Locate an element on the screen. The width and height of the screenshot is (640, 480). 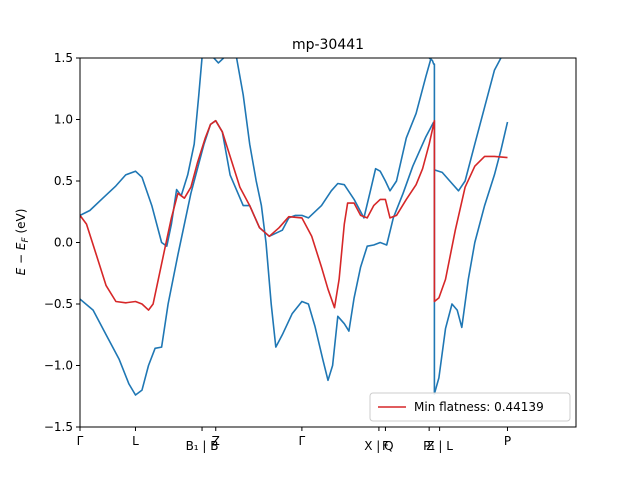
y-axis-label: E − EF (eV) is located at coordinates (22, 242).